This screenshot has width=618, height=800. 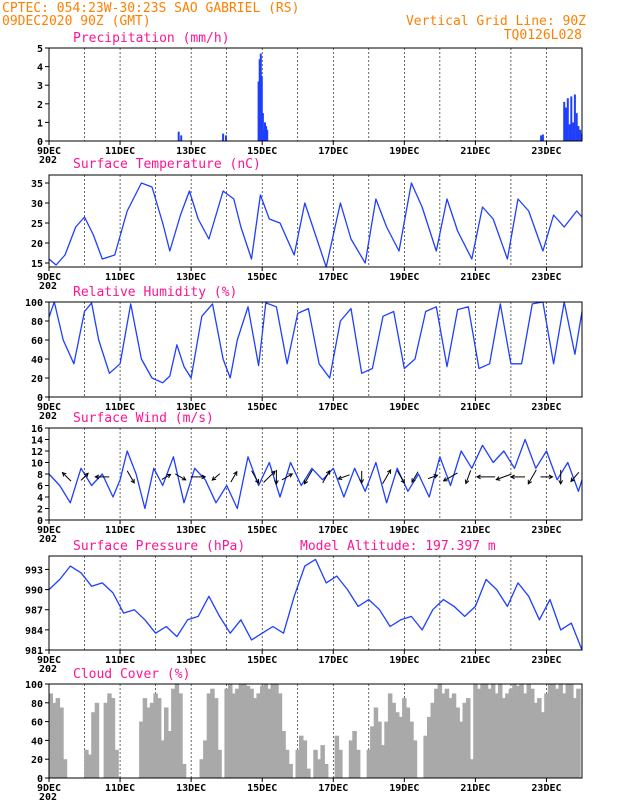 I want to click on wind-ytick-label: 8, so click(x=40, y=475).